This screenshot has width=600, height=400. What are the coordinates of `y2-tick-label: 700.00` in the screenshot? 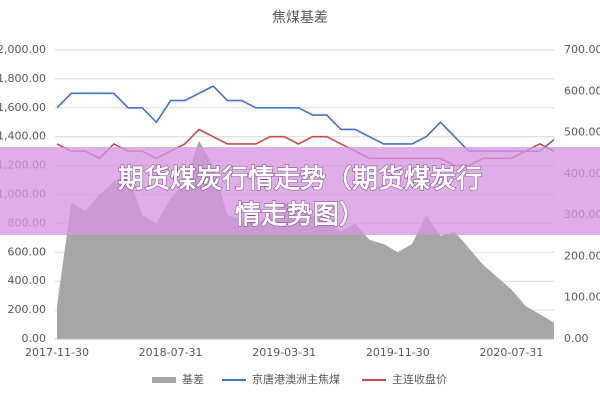 It's located at (582, 49).